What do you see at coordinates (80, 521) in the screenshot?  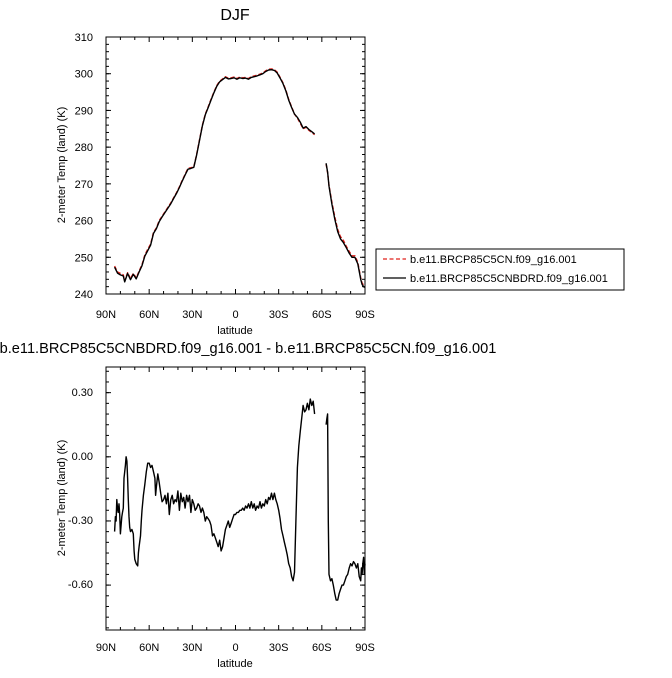 I see `y-tick-label: -0.30` at bounding box center [80, 521].